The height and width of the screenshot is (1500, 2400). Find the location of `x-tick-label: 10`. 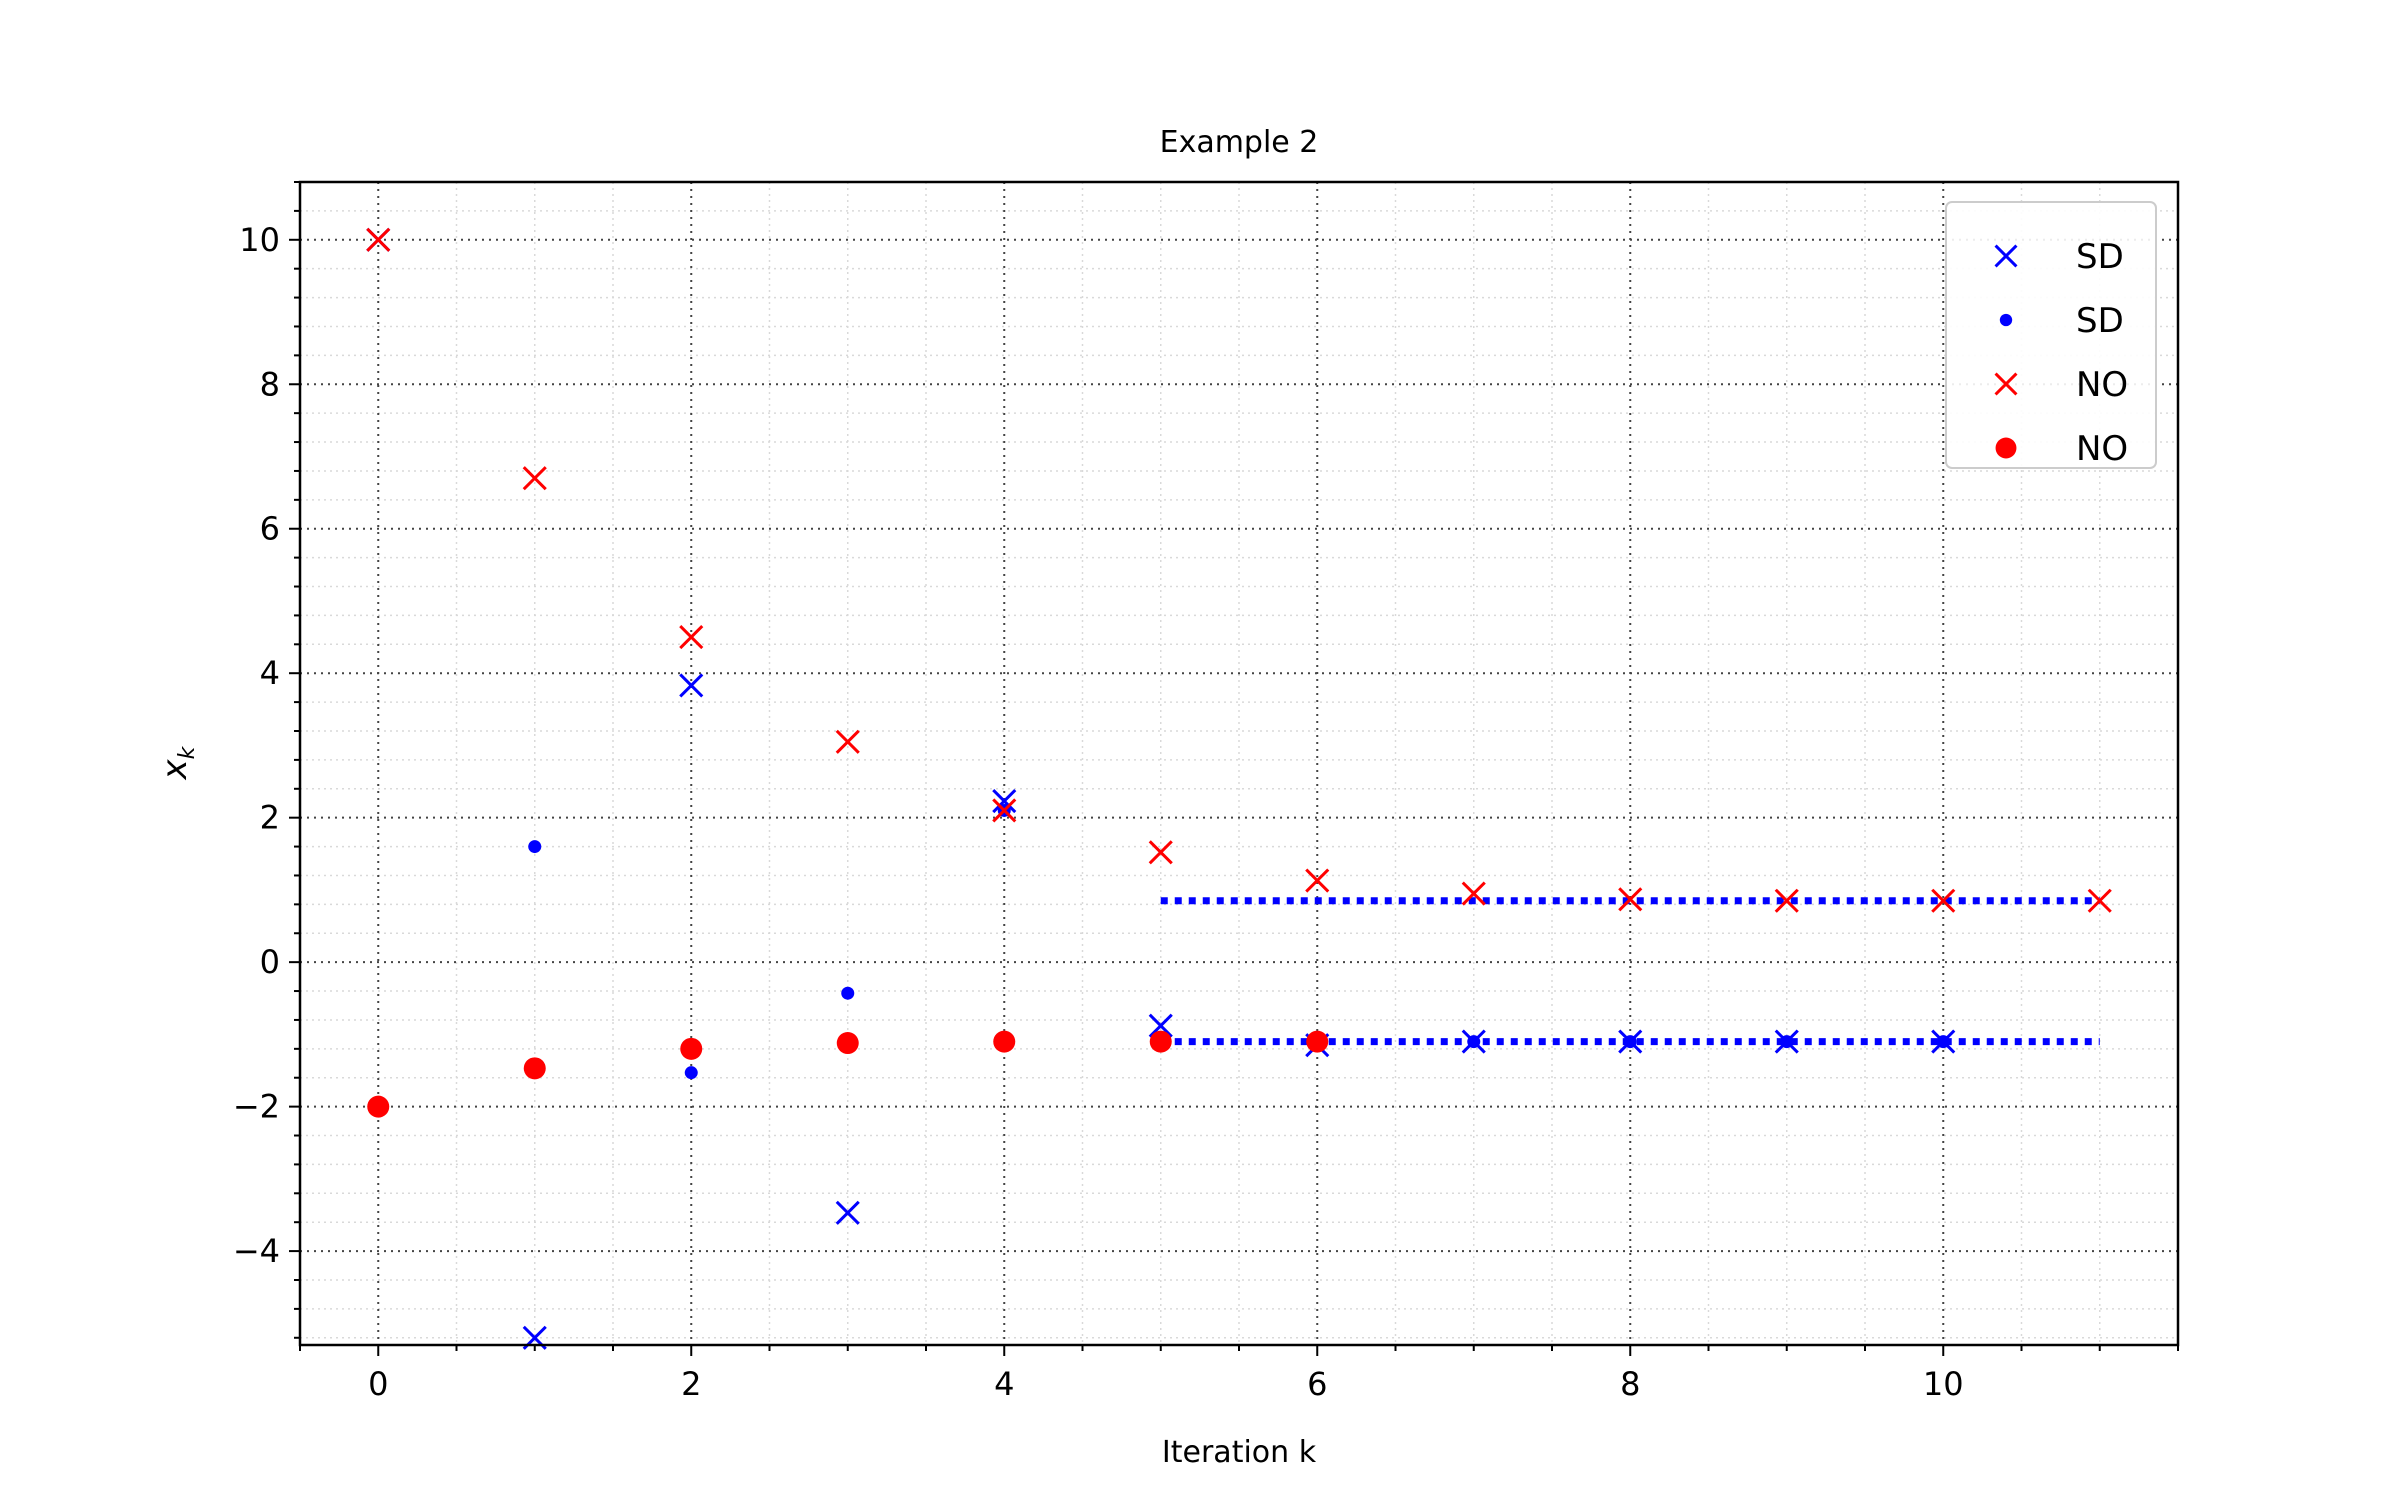

x-tick-label: 10 is located at coordinates (1943, 1384).